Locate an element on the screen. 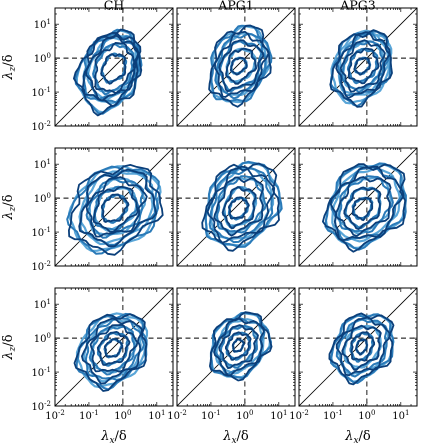  contour-s1-l0 is located at coordinates (241, 63).